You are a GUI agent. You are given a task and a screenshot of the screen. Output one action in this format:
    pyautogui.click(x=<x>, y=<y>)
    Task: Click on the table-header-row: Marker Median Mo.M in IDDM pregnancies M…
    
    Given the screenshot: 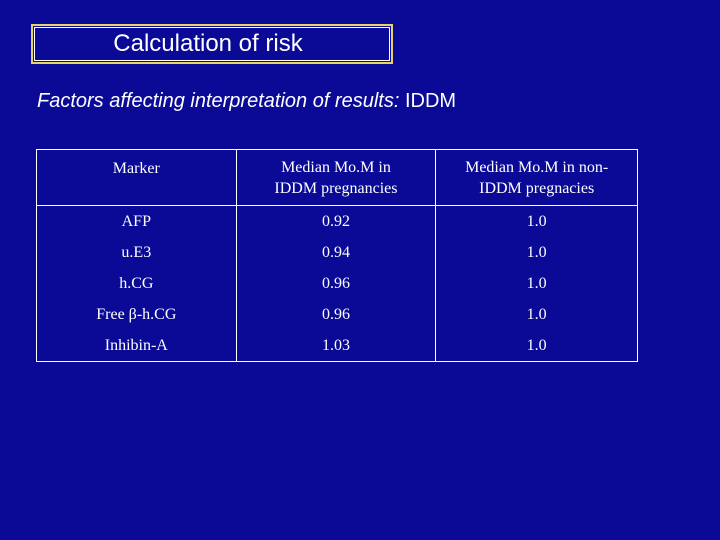 What is the action you would take?
    pyautogui.click(x=337, y=177)
    